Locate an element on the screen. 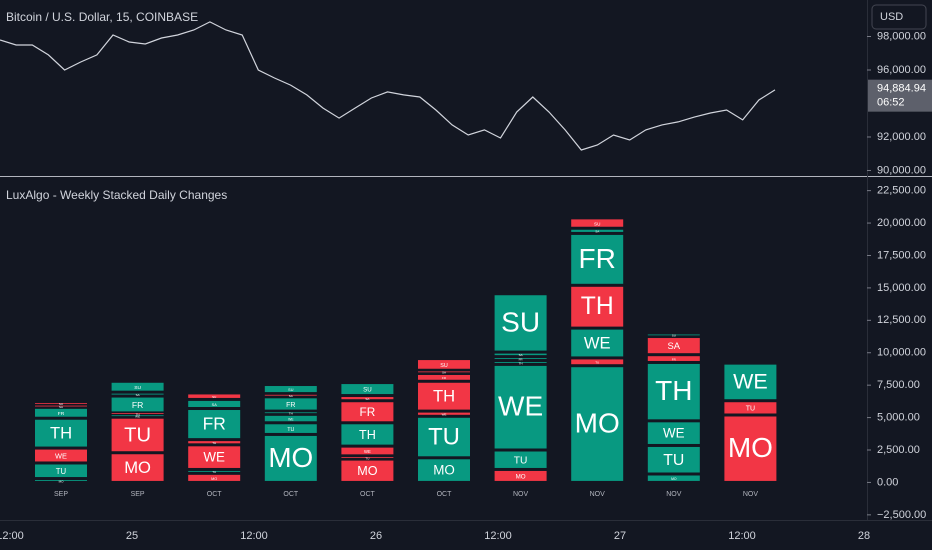 The height and width of the screenshot is (550, 932). time-label: 28 is located at coordinates (864, 536).